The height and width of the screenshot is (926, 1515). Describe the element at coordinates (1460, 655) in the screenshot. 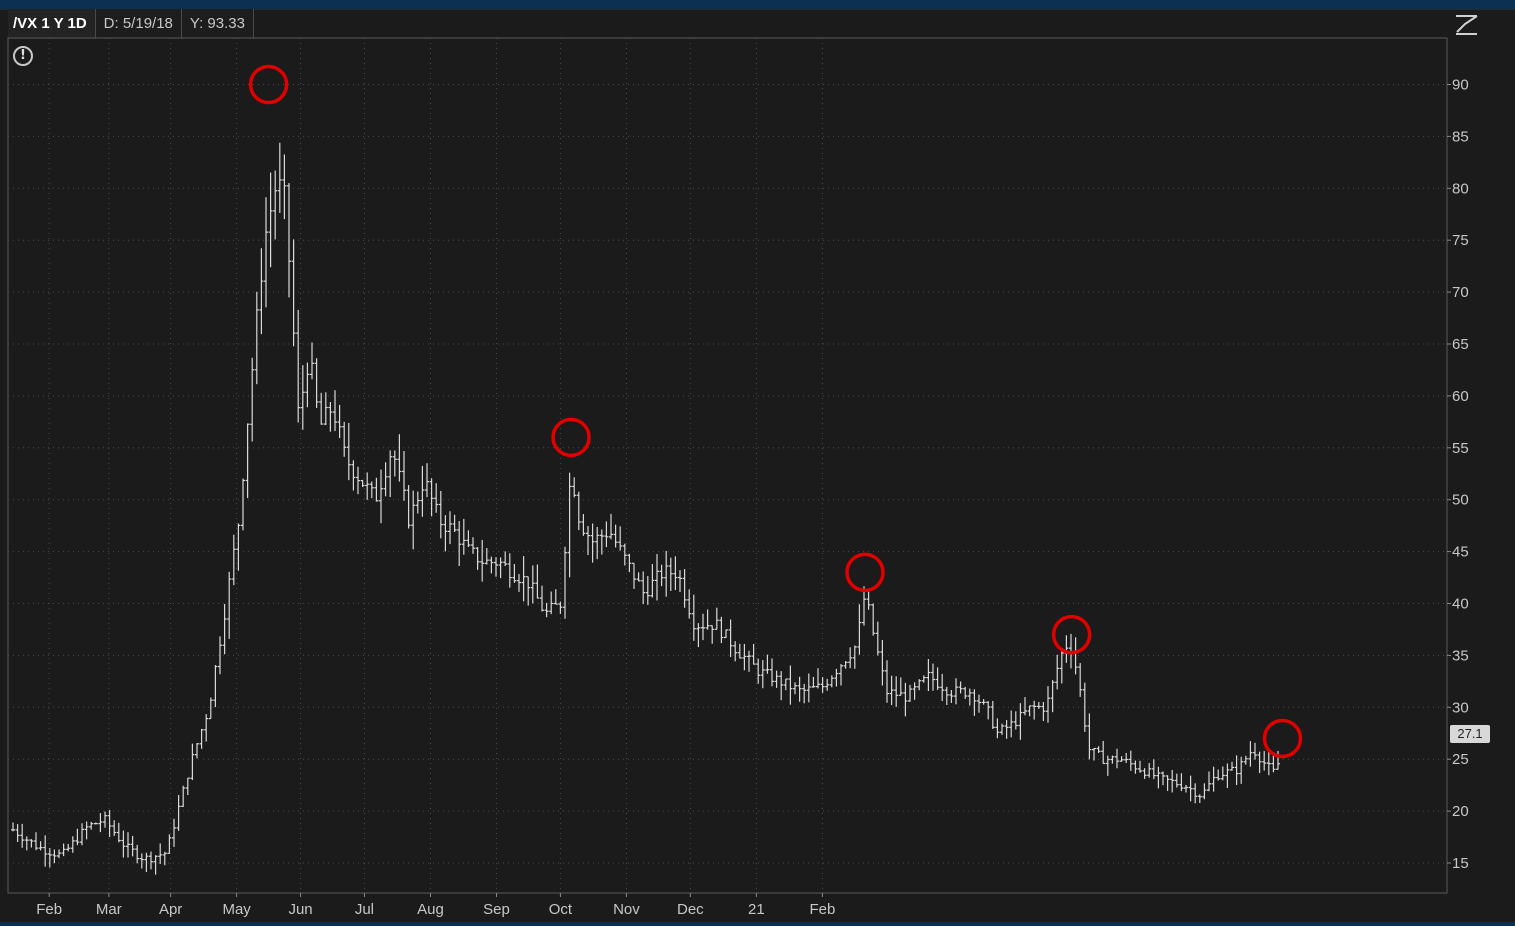

I see `y-tick-label: 35` at that location.